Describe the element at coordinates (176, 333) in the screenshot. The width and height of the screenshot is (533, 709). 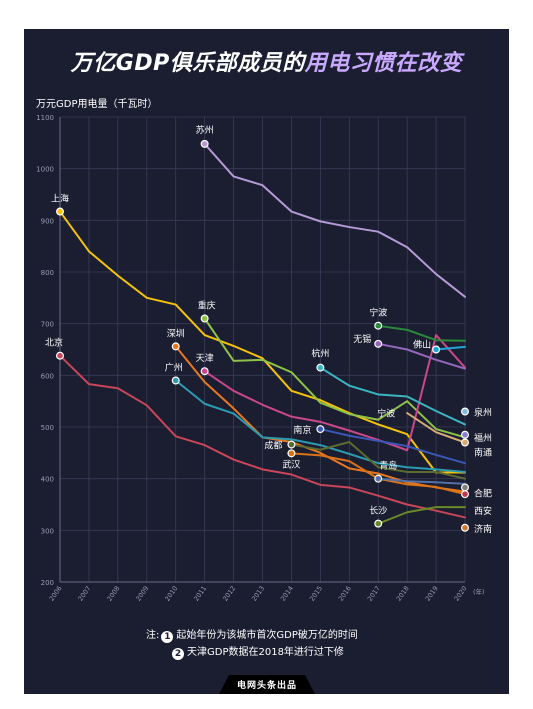
I see `series-label: 深圳` at that location.